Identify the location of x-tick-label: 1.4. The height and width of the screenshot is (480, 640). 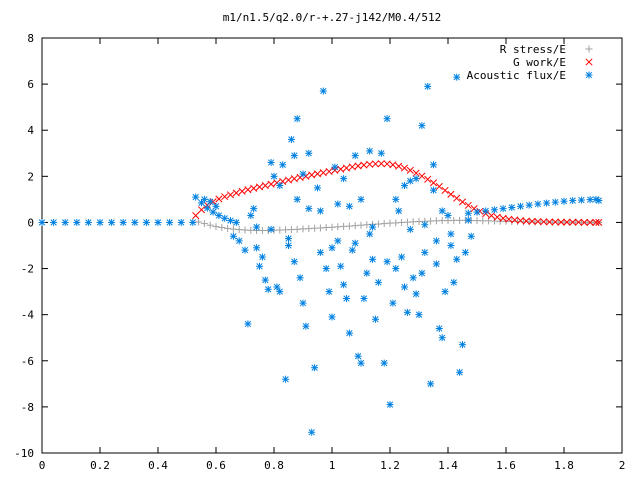
(448, 465).